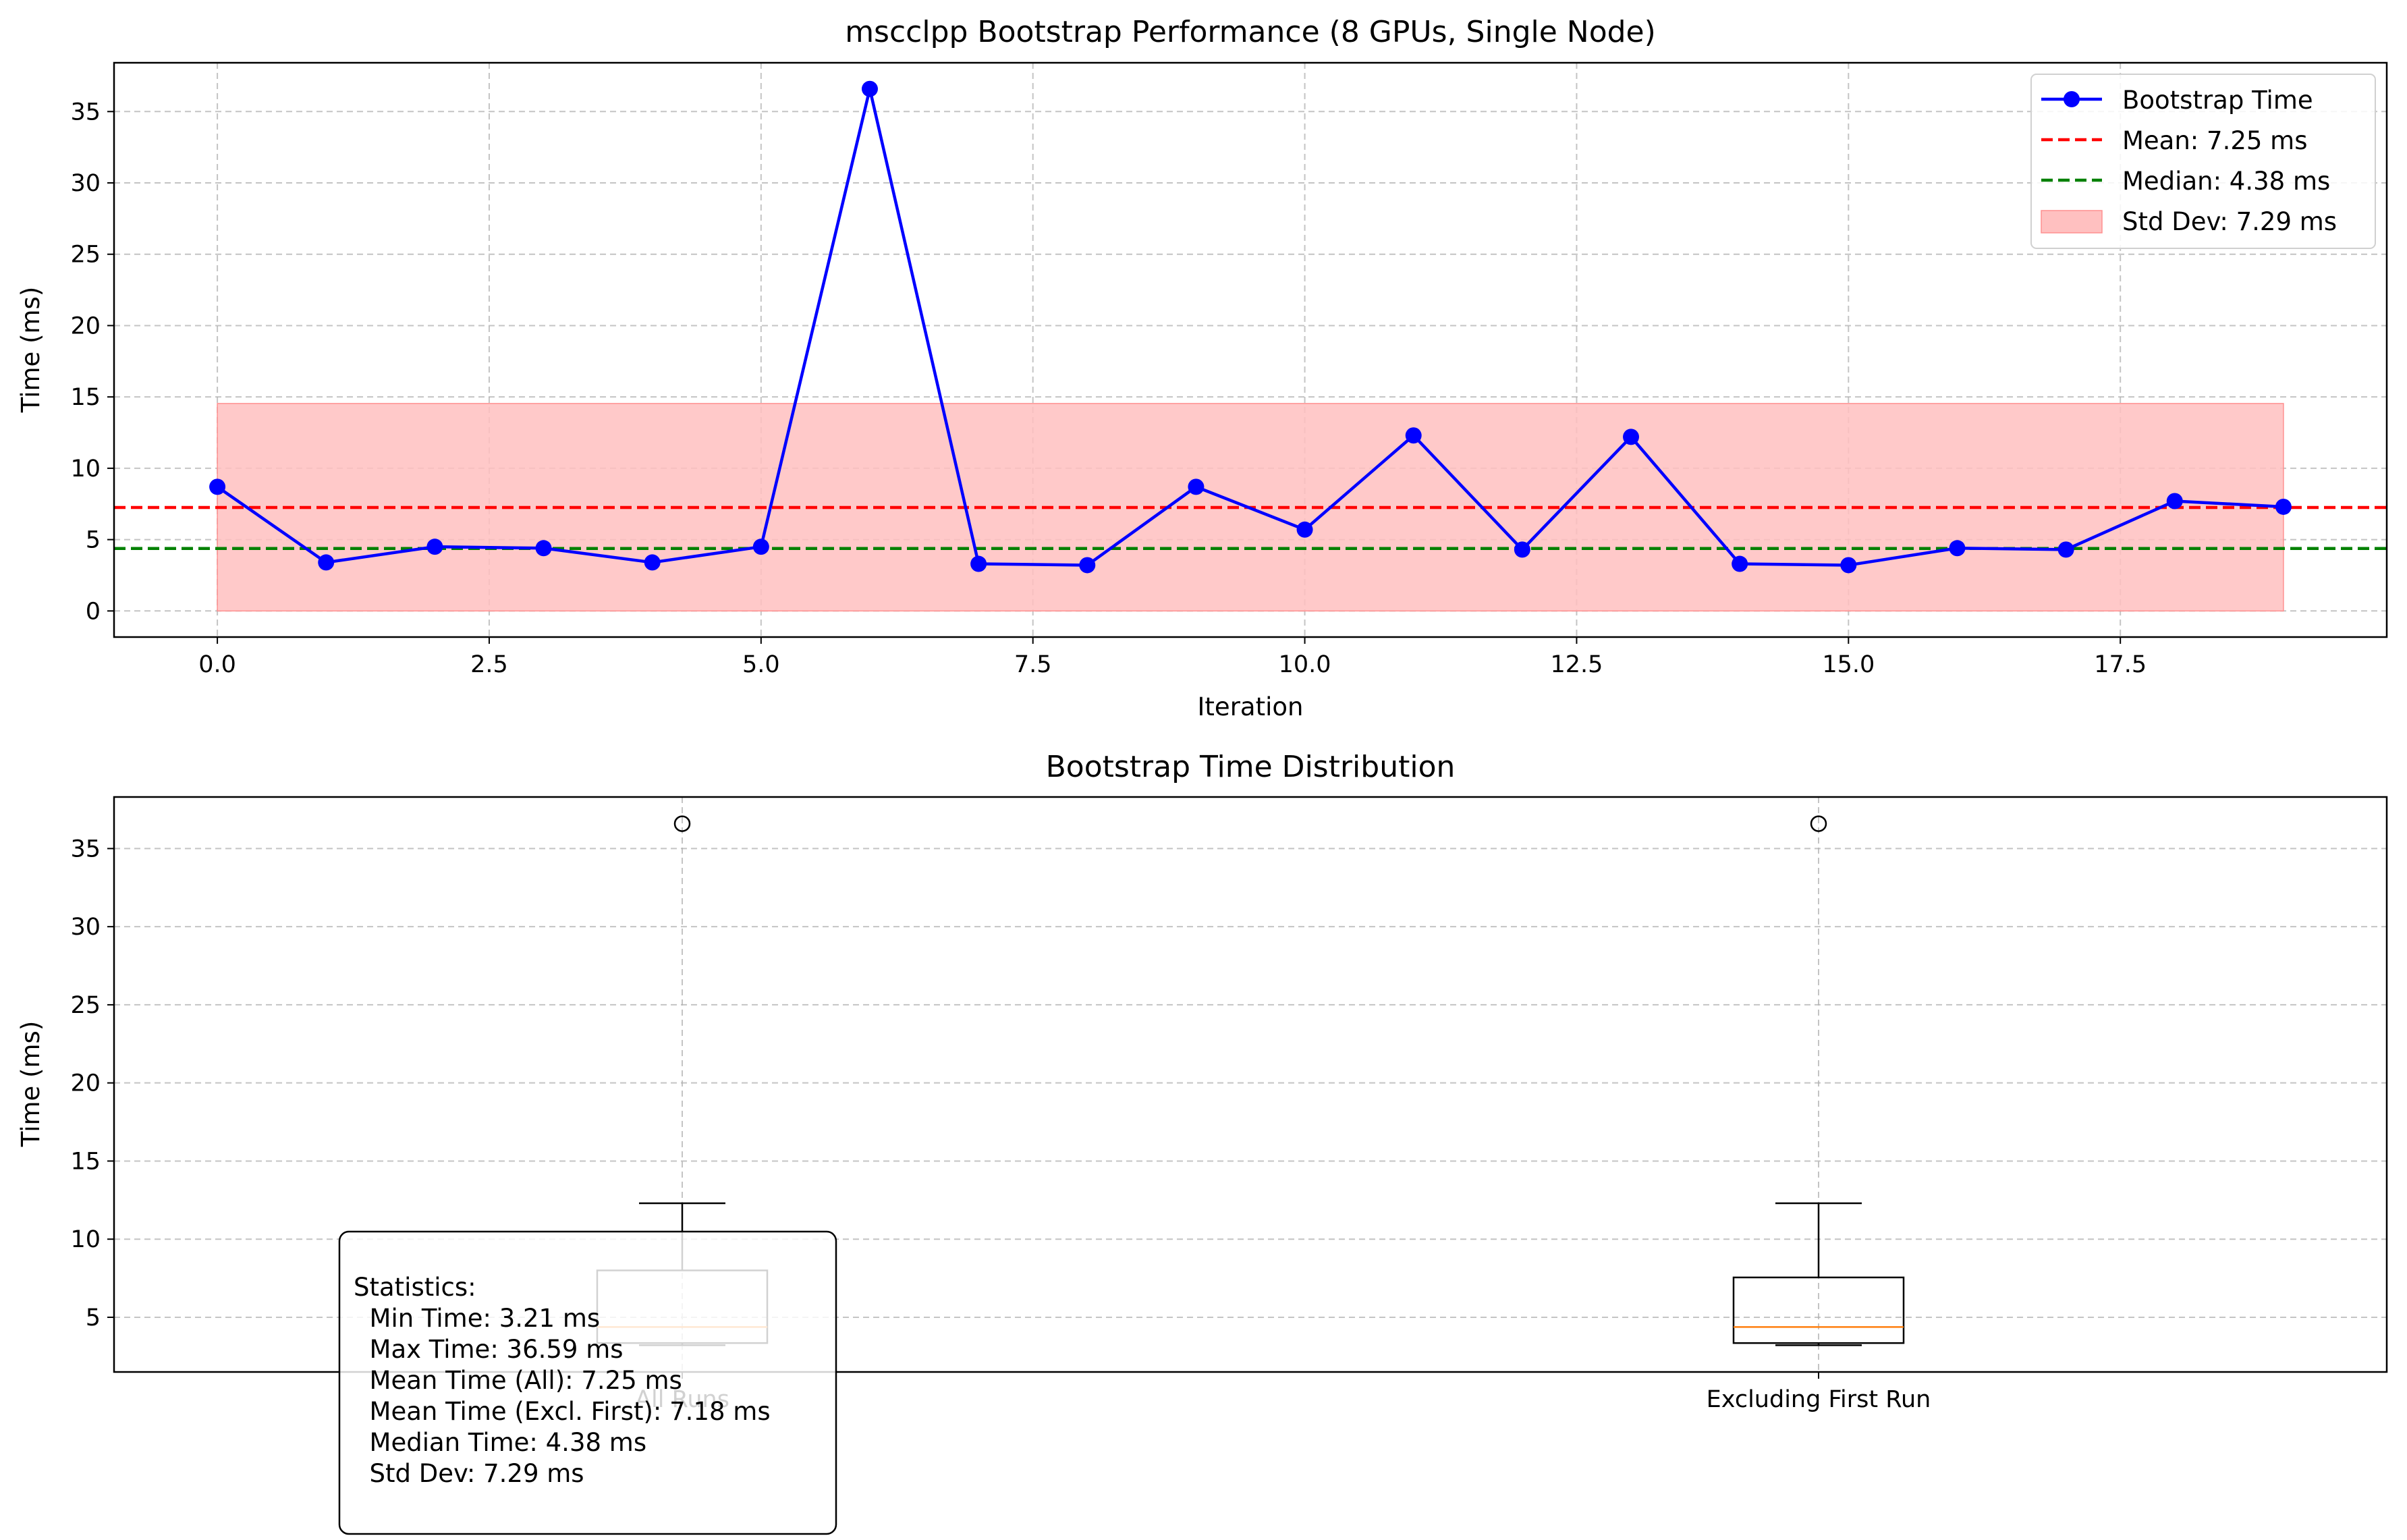  What do you see at coordinates (477, 1319) in the screenshot?
I see `statistics-line: Min Time: 3.21 ms` at bounding box center [477, 1319].